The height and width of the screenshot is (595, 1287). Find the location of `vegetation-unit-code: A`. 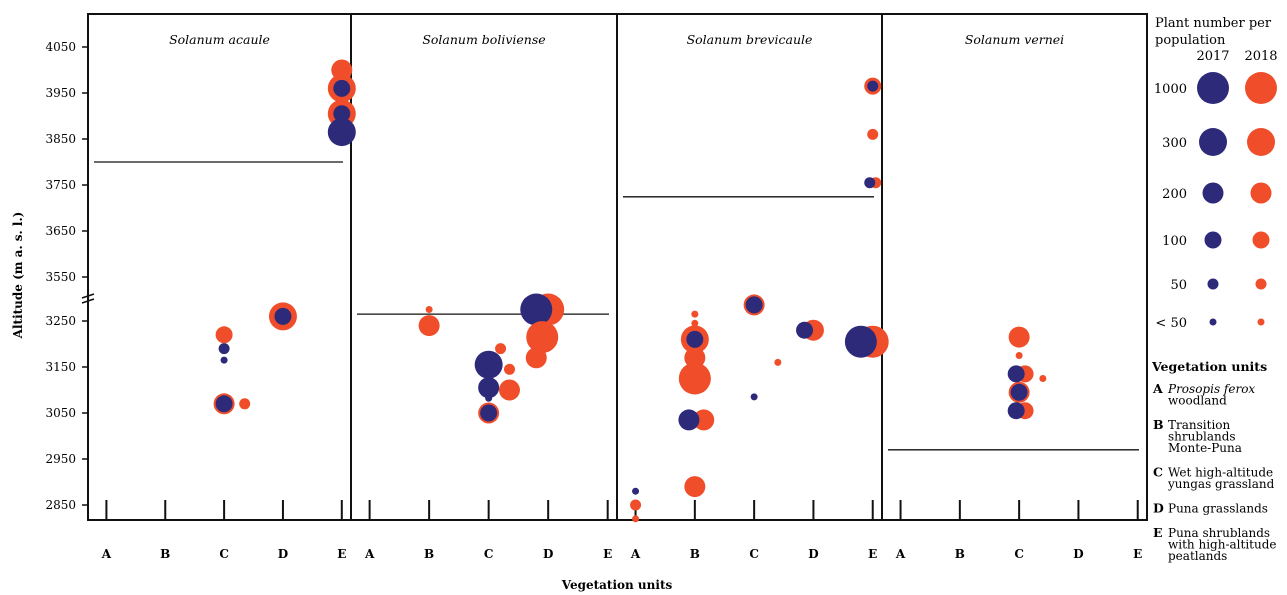

vegetation-unit-code: A is located at coordinates (1157, 388).